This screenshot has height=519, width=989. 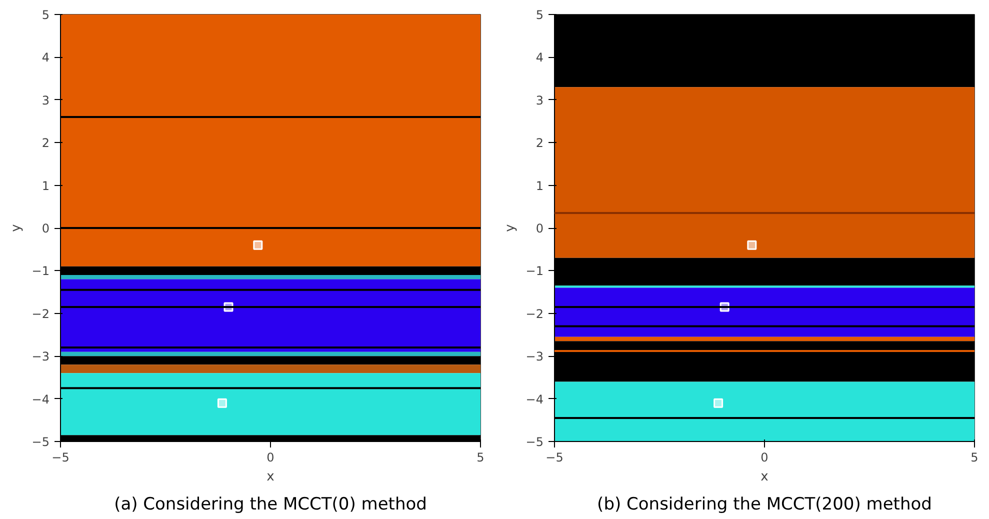 I want to click on text: (a) Considering the MCCT(0) method, so click(x=270, y=504).